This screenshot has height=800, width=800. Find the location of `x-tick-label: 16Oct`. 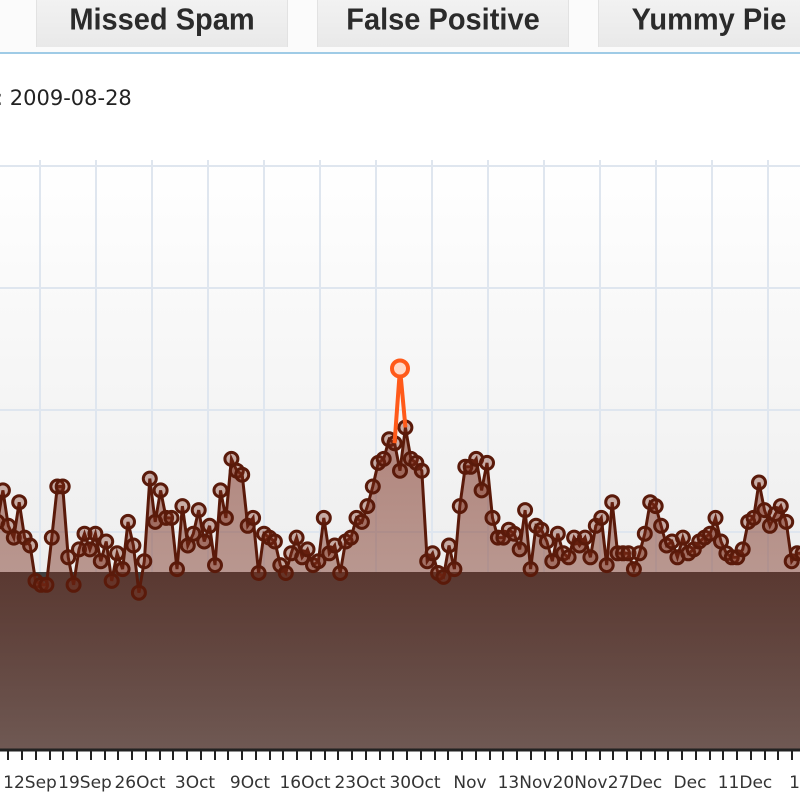

x-tick-label: 16Oct is located at coordinates (304, 783).